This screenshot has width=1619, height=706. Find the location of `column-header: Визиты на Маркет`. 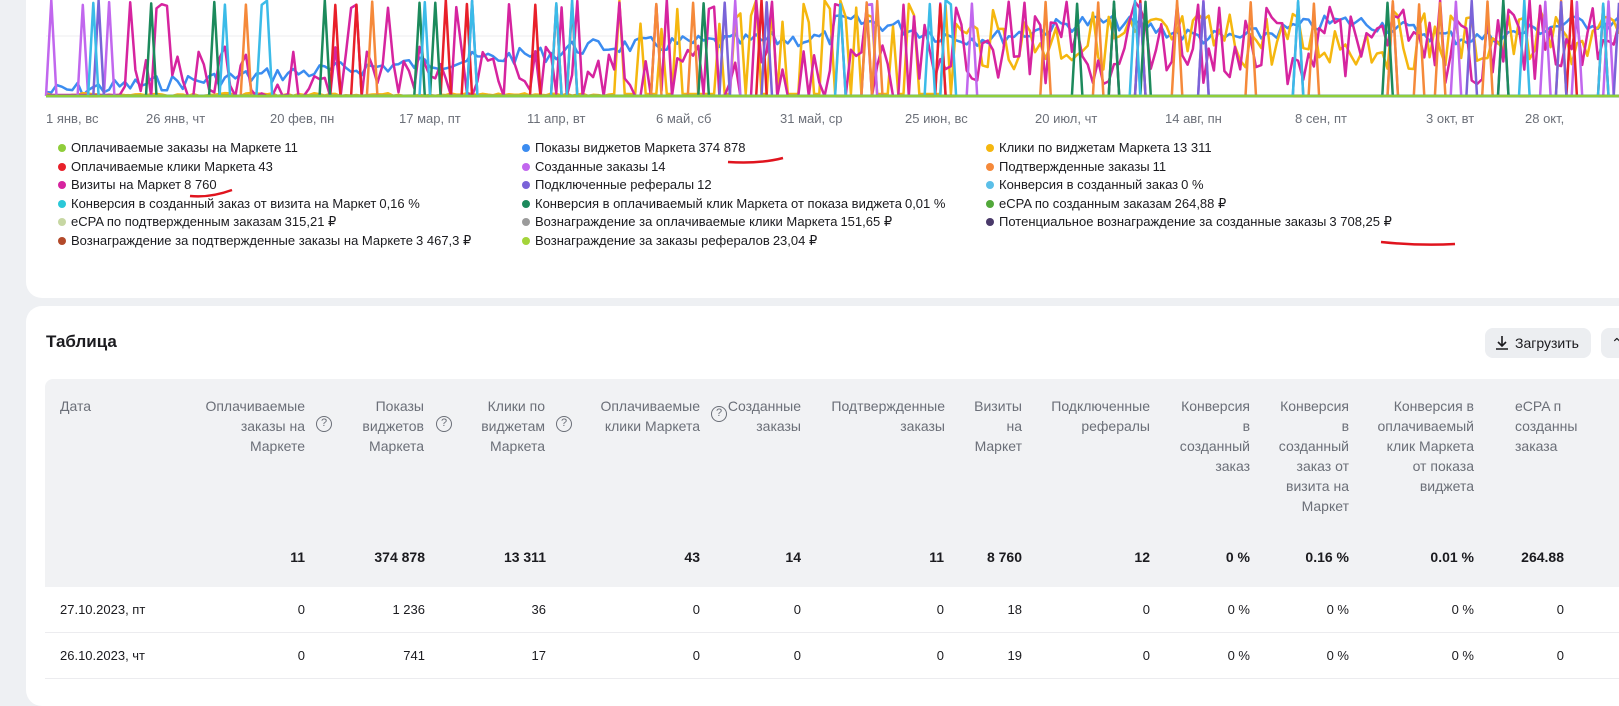

column-header: Визиты на Маркет is located at coordinates (998, 426).